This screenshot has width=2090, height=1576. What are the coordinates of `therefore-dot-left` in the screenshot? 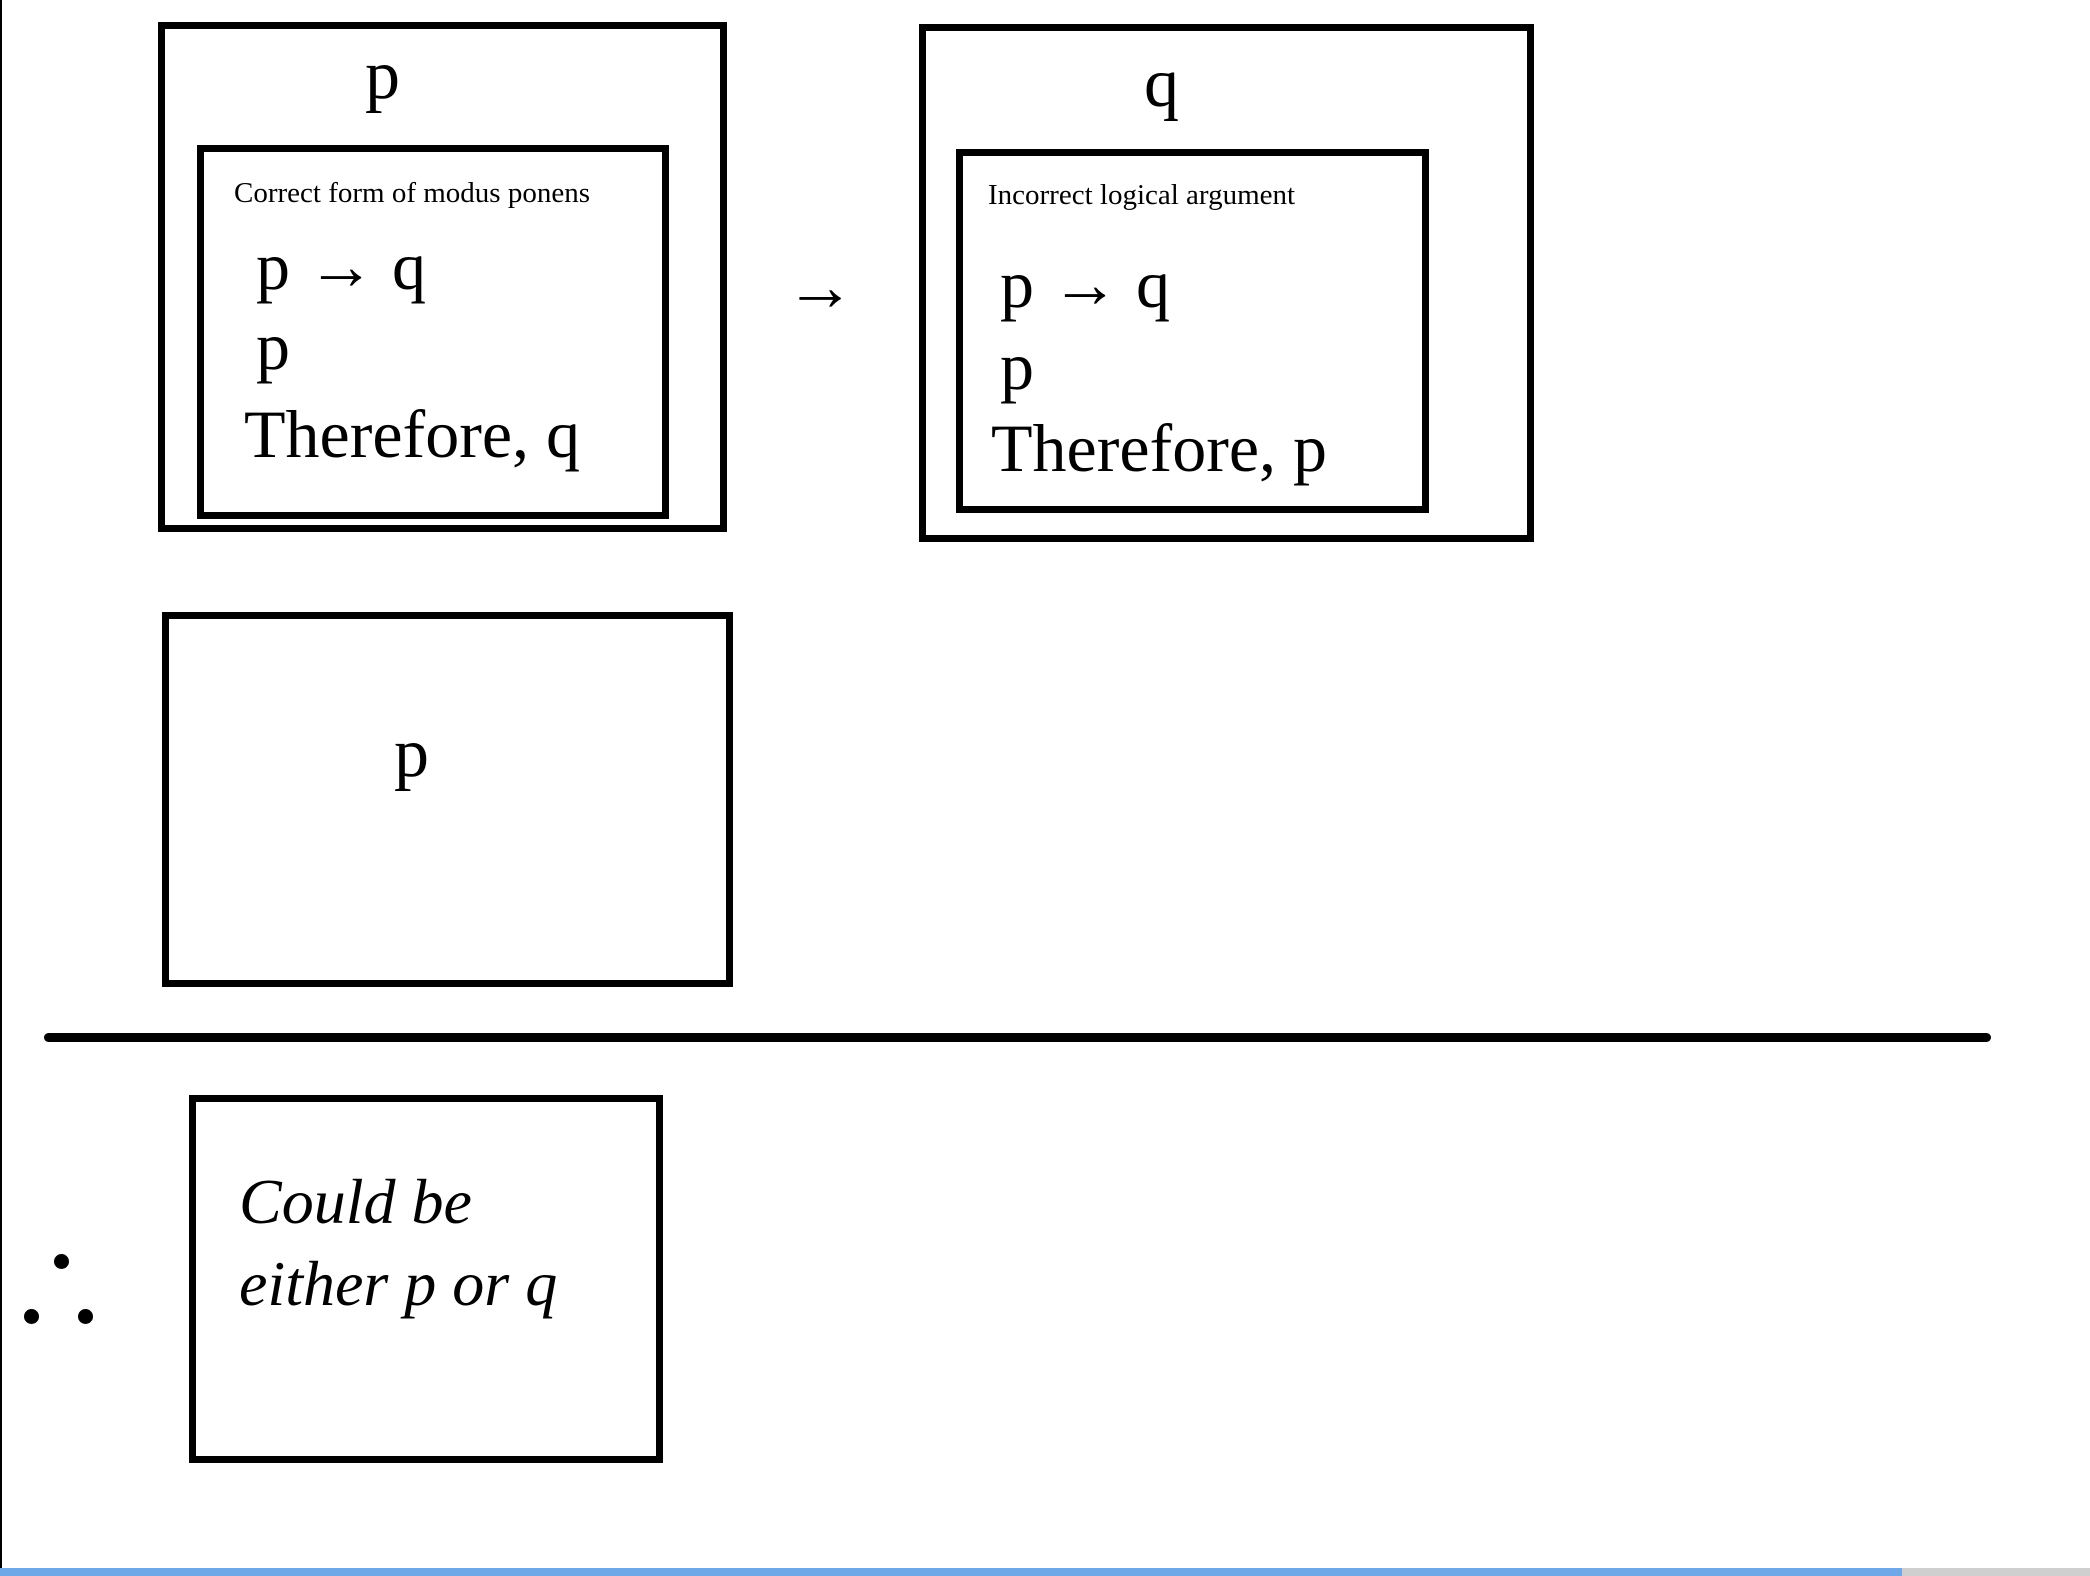 It's located at (31, 1316).